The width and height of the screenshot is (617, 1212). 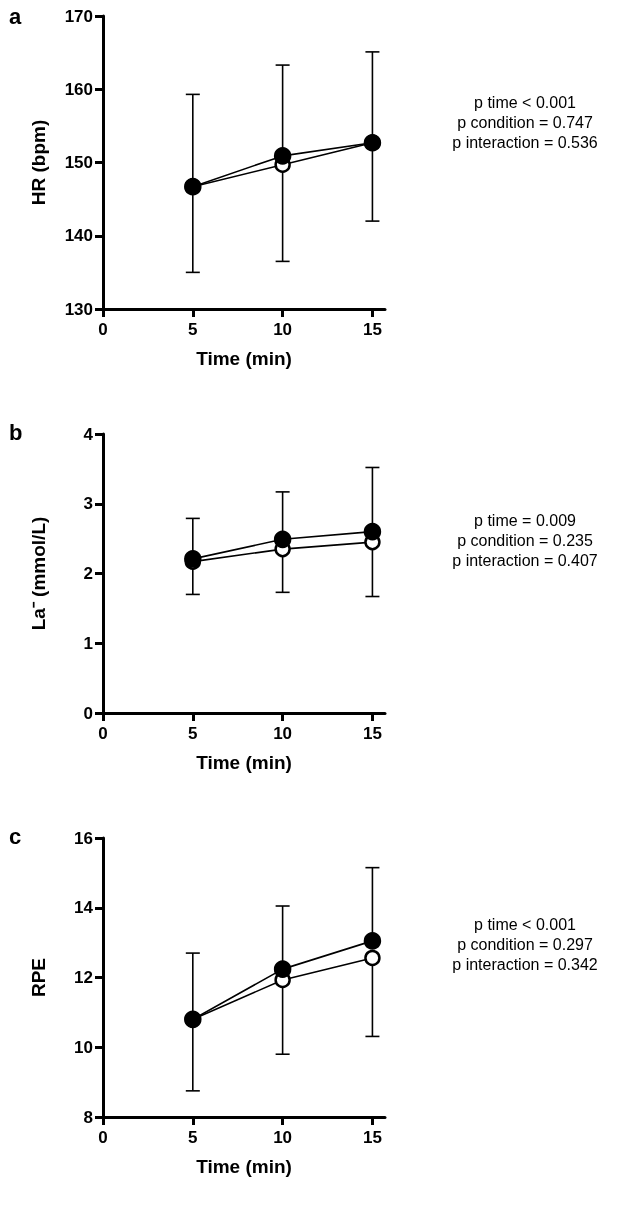 I want to click on chart-title: c, so click(x=15, y=836).